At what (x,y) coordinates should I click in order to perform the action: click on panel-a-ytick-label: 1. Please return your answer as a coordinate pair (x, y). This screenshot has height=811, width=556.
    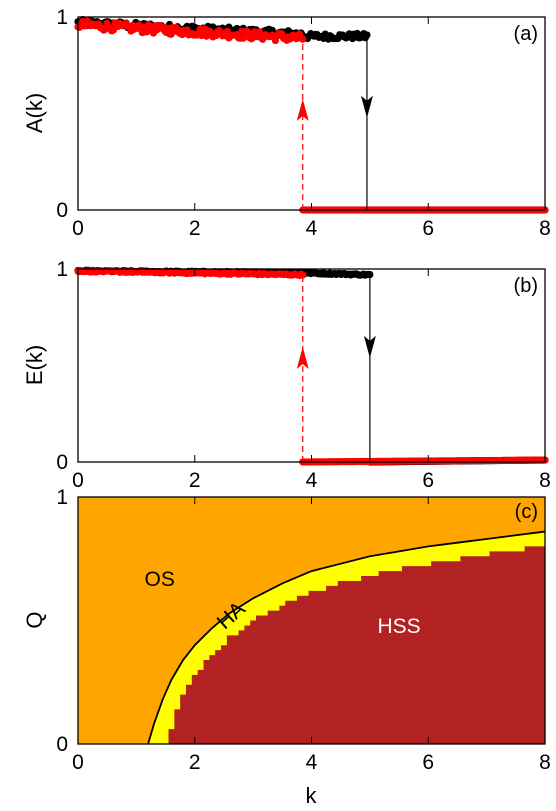
    Looking at the image, I should click on (62, 17).